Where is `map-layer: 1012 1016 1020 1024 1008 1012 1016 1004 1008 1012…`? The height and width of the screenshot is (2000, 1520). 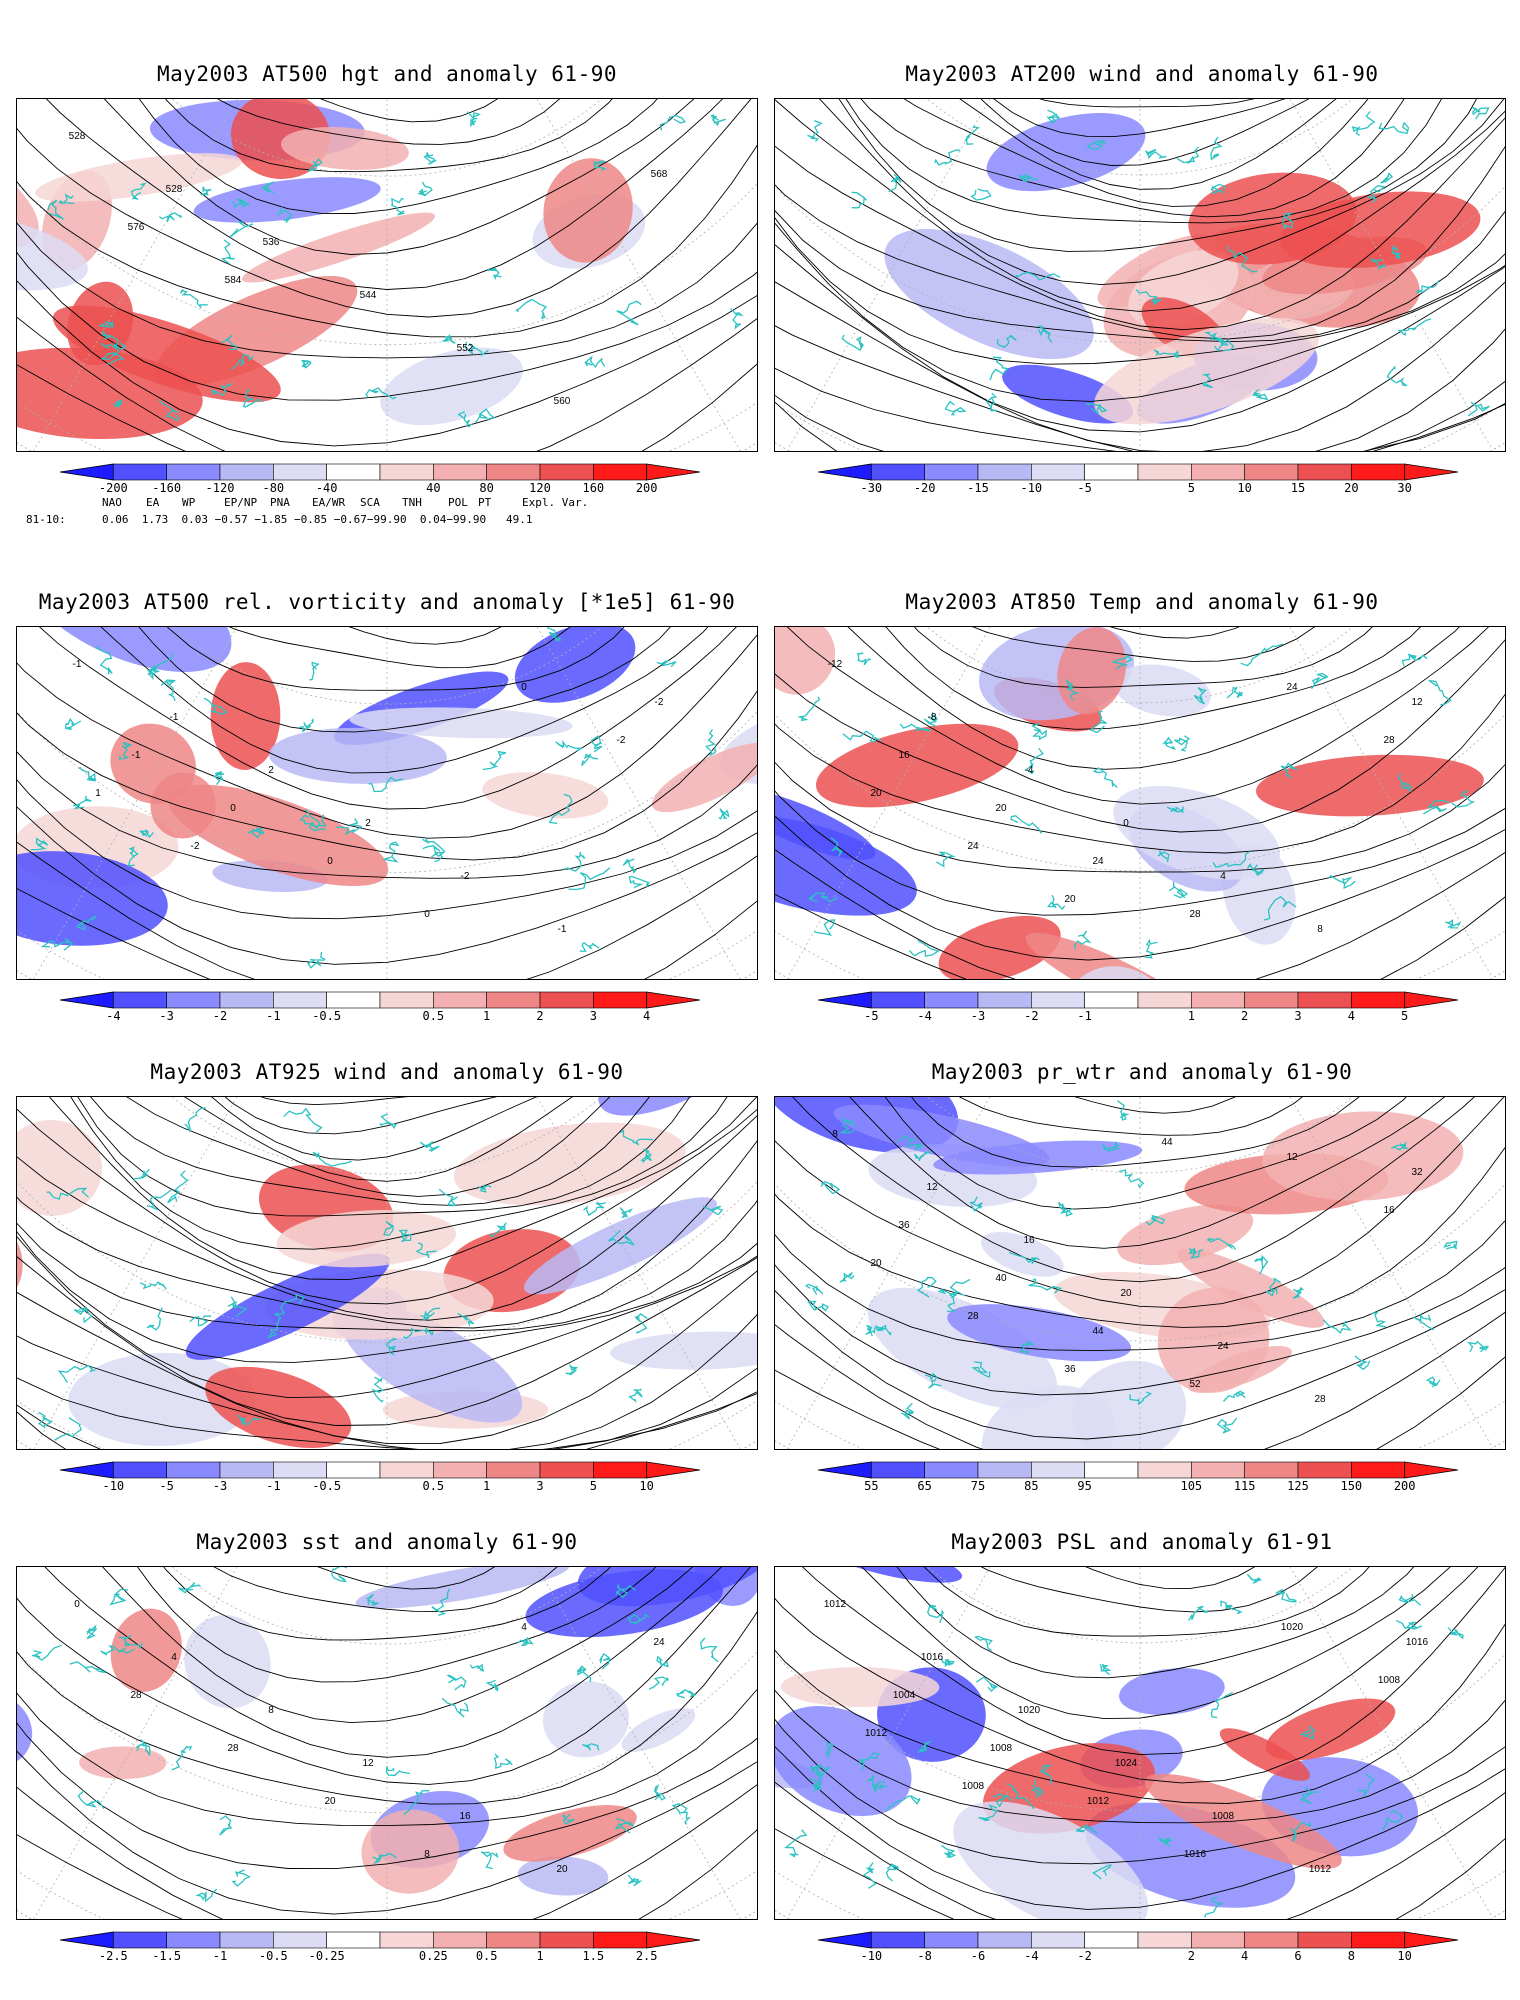 map-layer: 1012 1016 1020 1024 1008 1012 1016 1004 1008 1012… is located at coordinates (1140, 1743).